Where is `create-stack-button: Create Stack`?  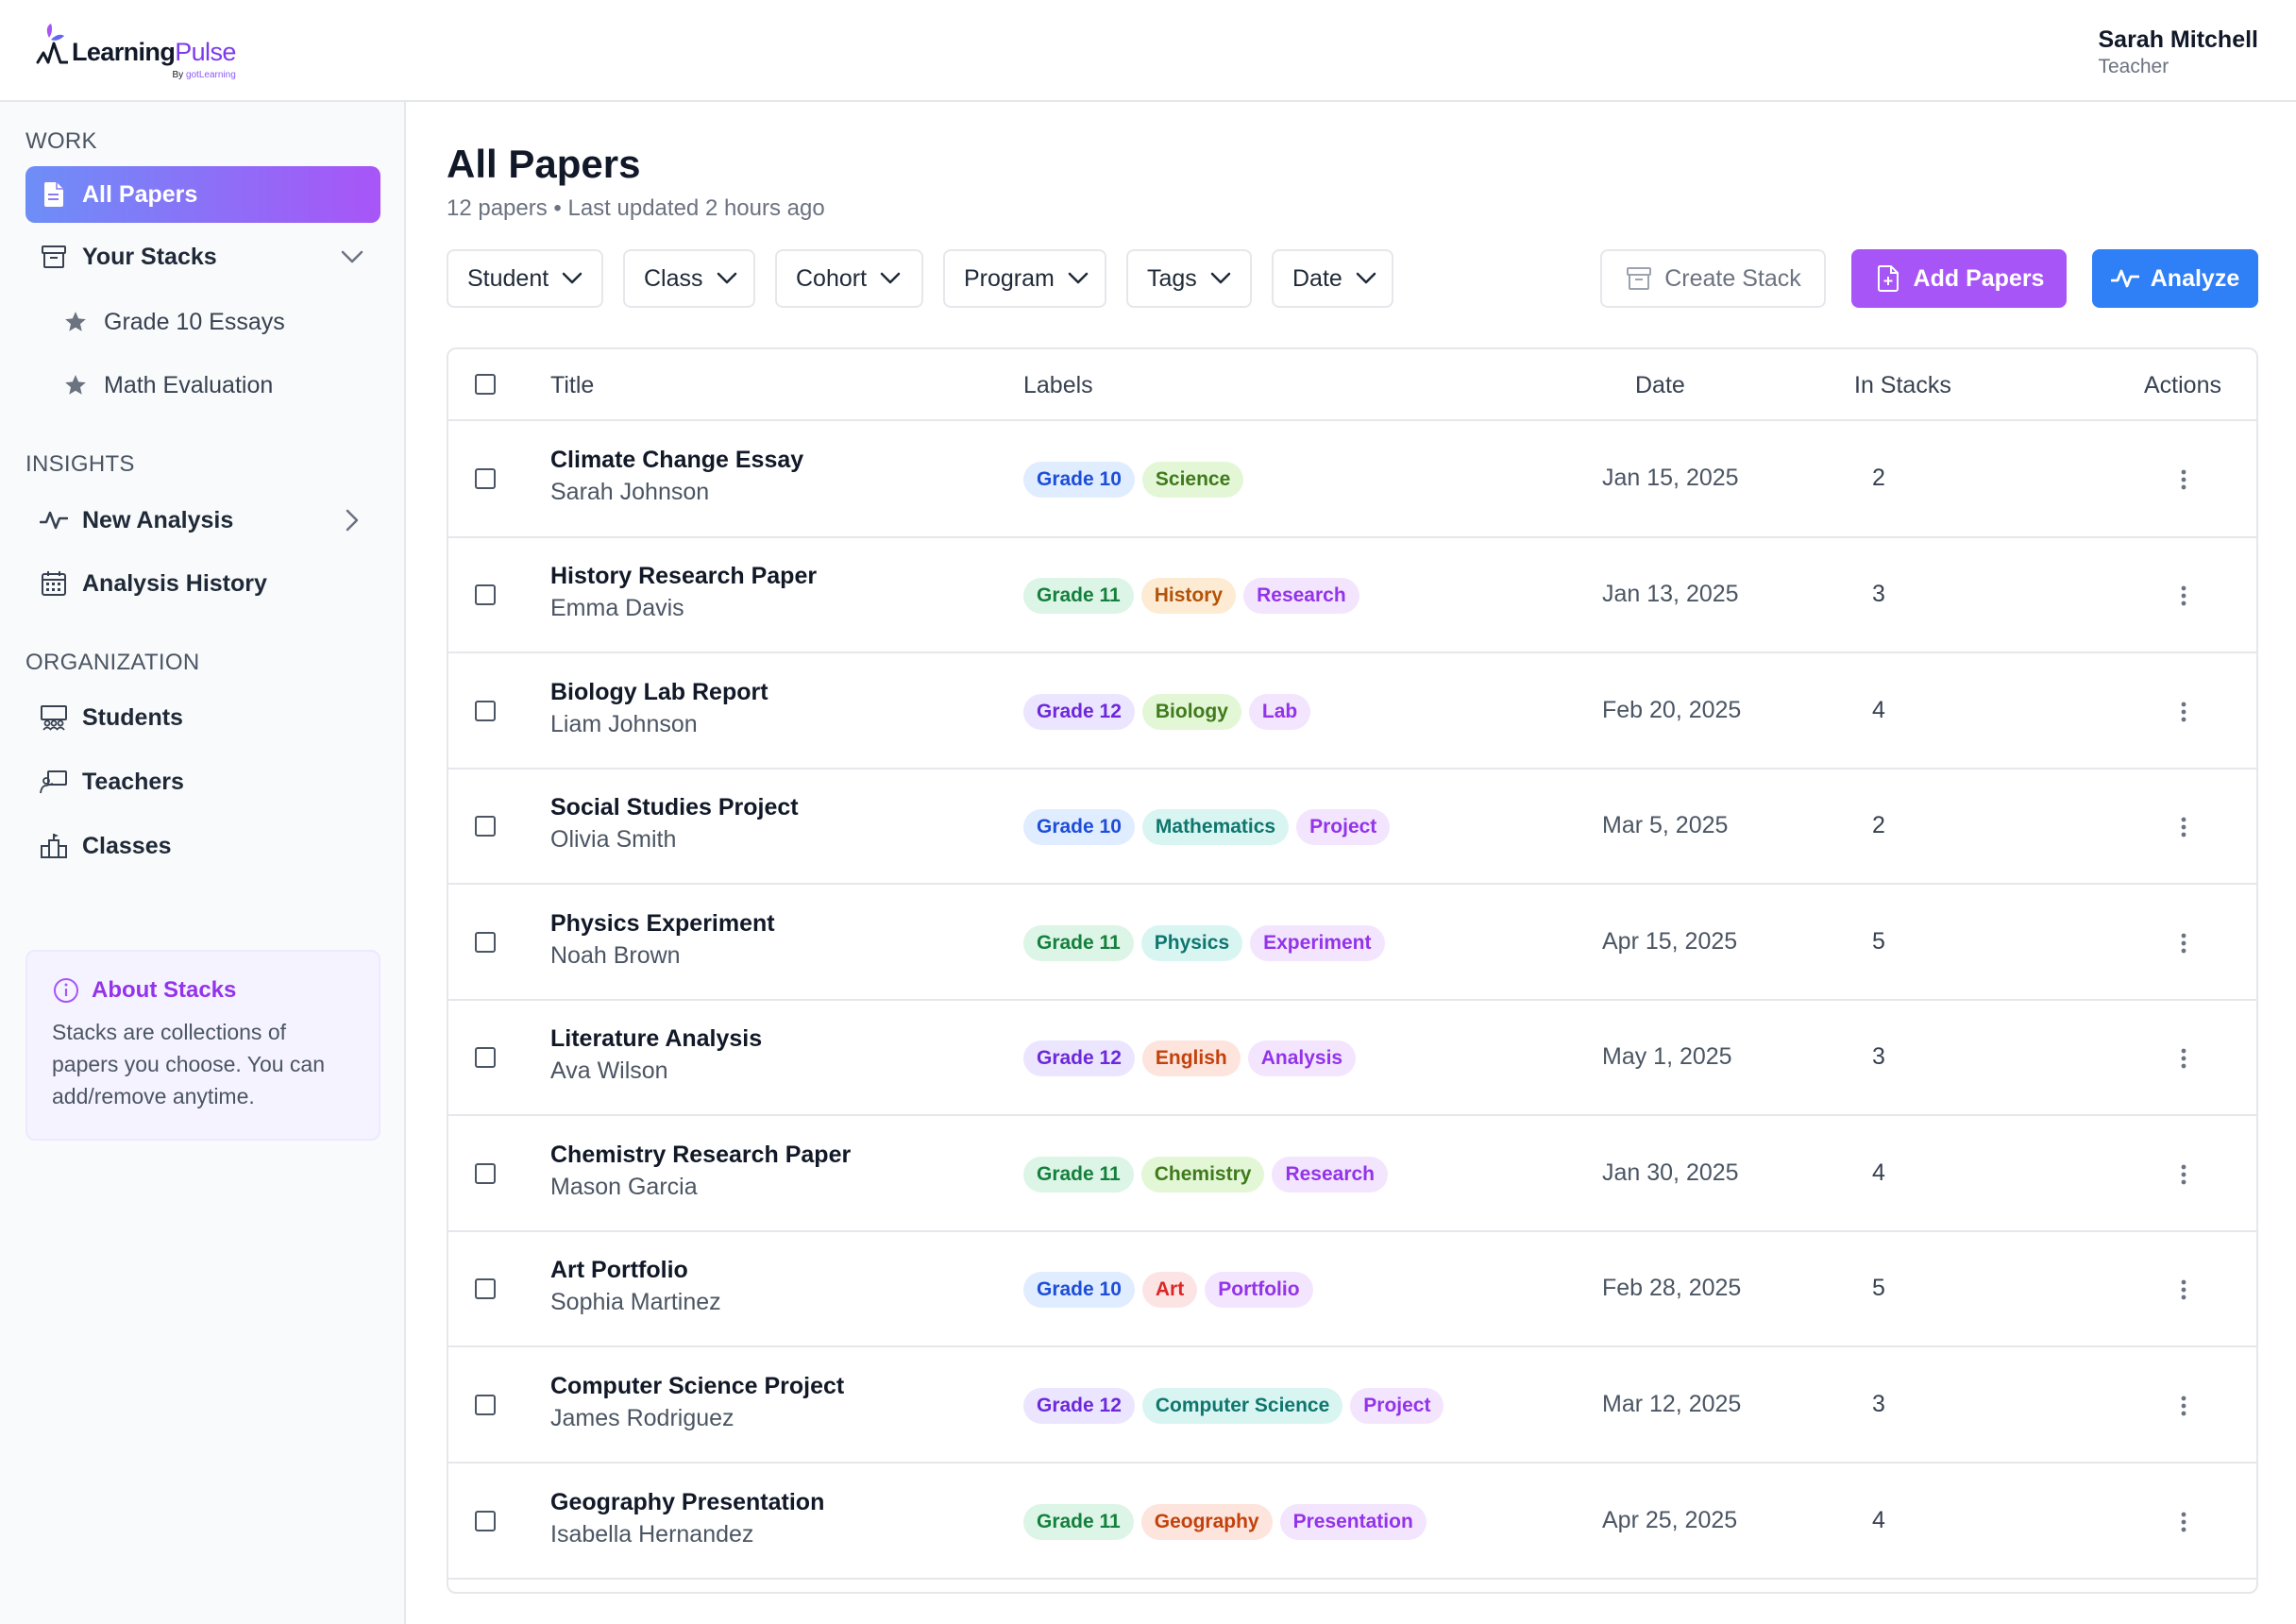
create-stack-button: Create Stack is located at coordinates (1713, 278).